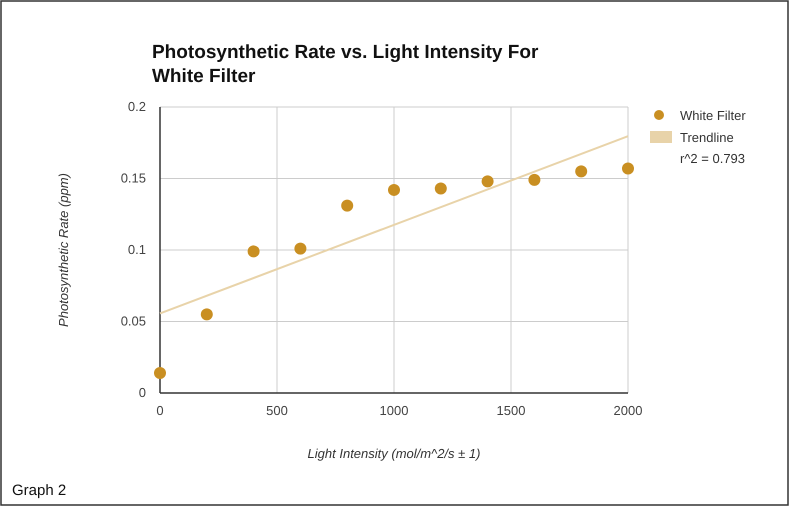  What do you see at coordinates (39, 490) in the screenshot?
I see `caption: Graph 2` at bounding box center [39, 490].